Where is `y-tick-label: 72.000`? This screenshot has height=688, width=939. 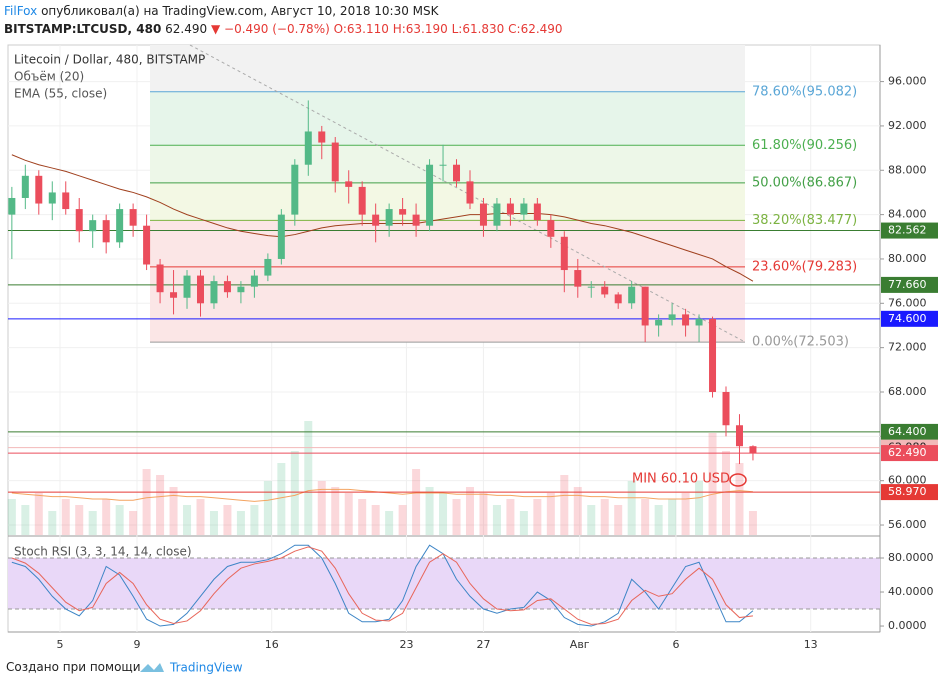
y-tick-label: 72.000 is located at coordinates (907, 347).